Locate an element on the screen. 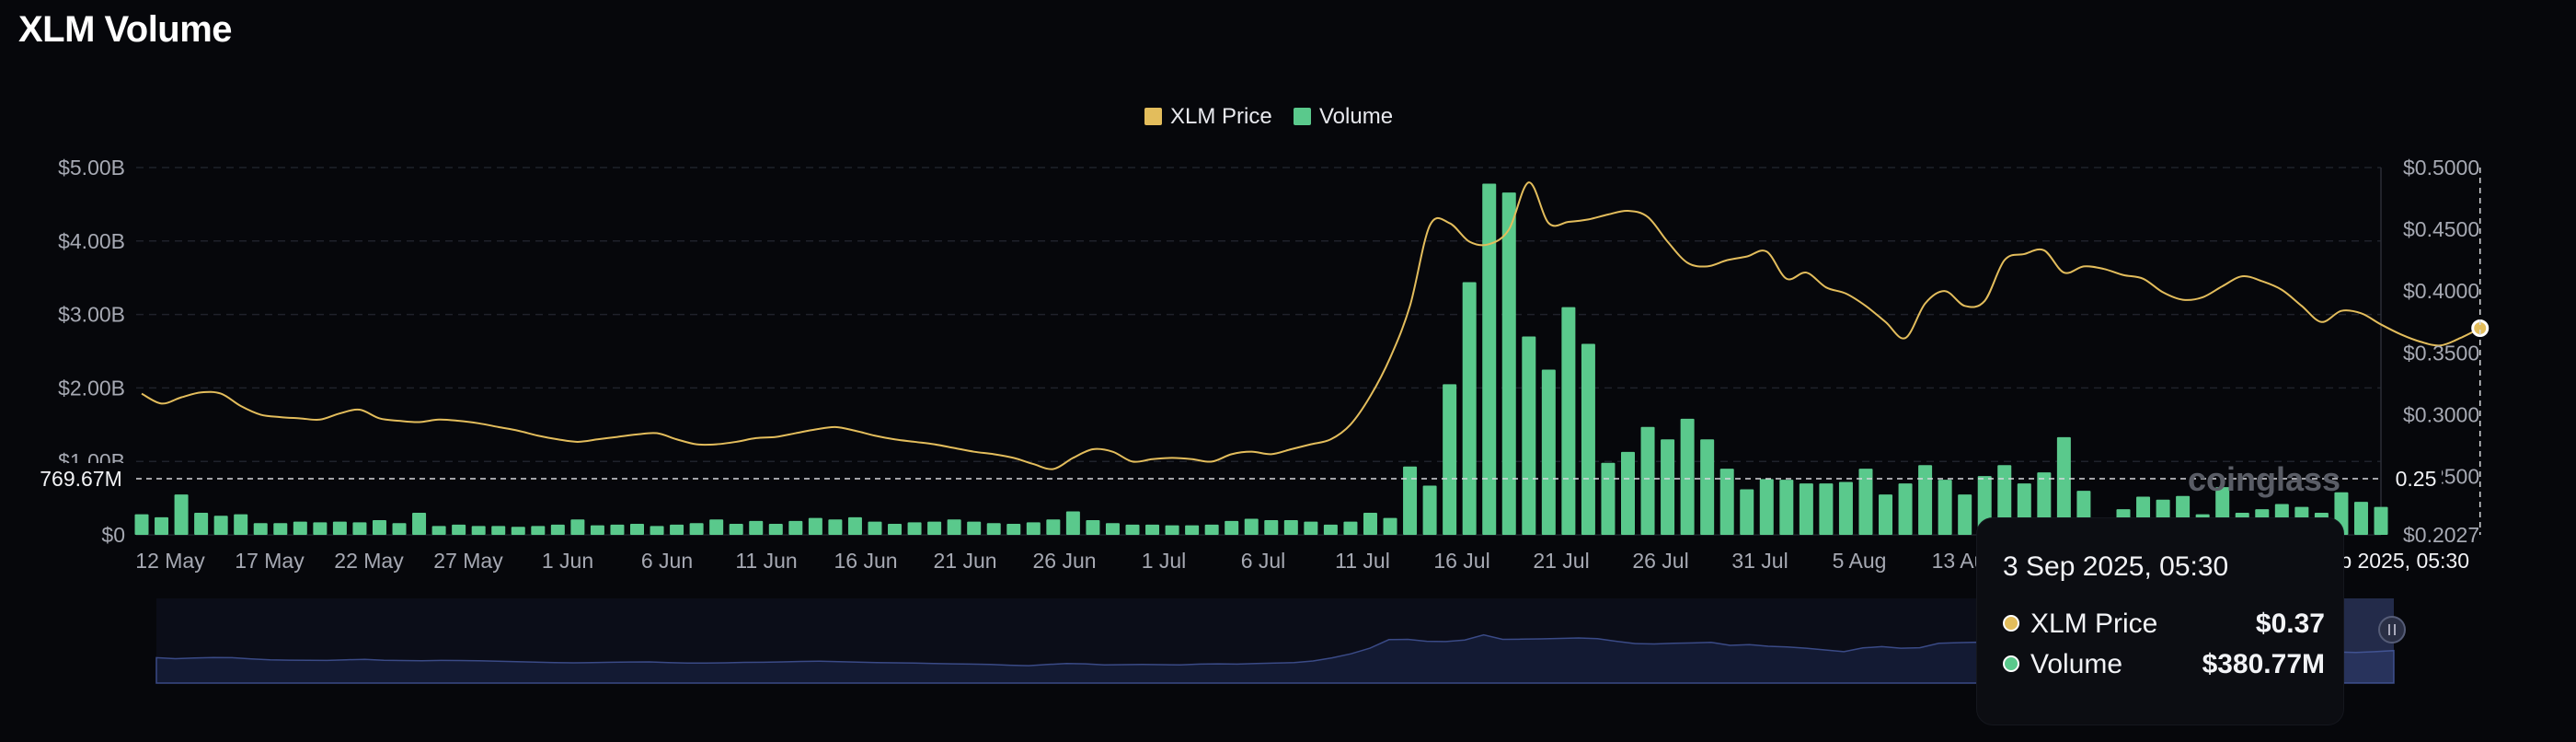 This screenshot has width=2576, height=742. navigator-handle is located at coordinates (2392, 629).